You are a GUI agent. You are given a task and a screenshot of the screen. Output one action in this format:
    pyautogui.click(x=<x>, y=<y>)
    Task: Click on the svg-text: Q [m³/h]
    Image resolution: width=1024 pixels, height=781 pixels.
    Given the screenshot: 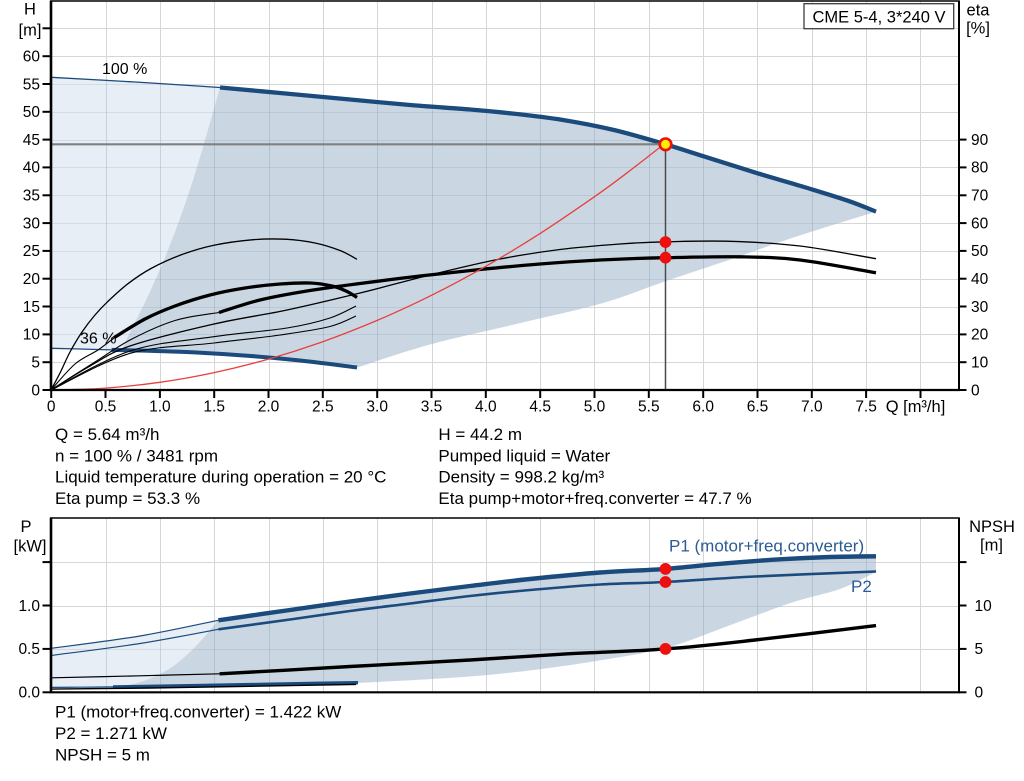 What is the action you would take?
    pyautogui.click(x=916, y=407)
    